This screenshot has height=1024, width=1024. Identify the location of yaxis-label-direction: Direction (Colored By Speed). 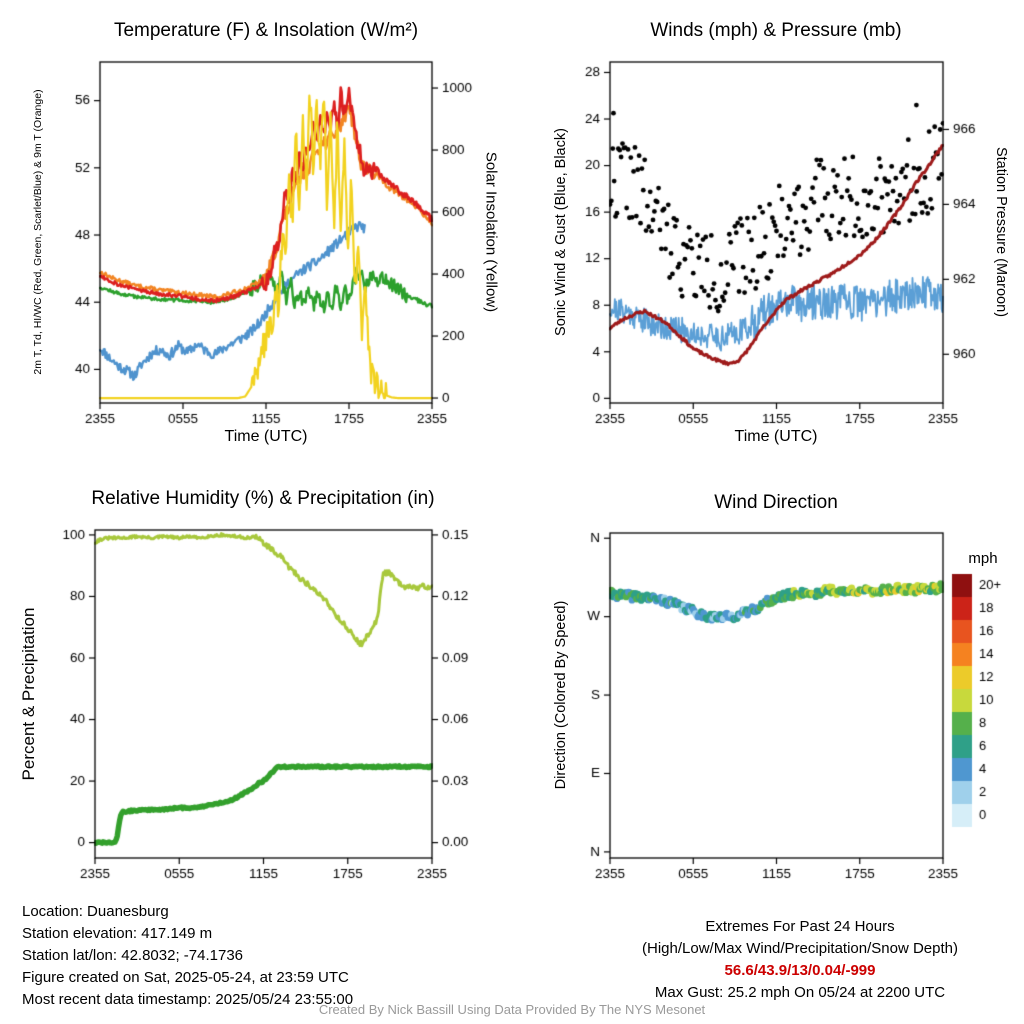
(561, 695).